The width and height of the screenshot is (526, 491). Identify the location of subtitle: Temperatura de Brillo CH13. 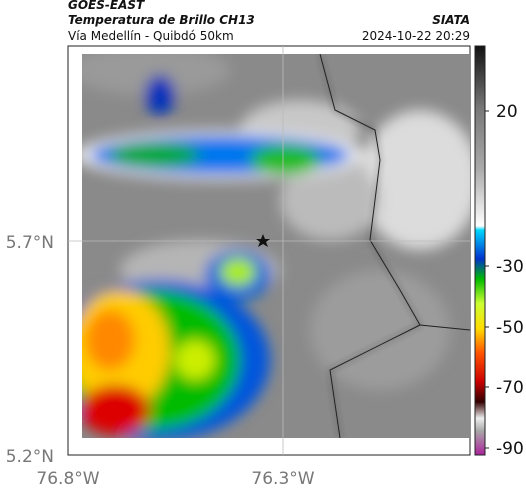
(161, 20).